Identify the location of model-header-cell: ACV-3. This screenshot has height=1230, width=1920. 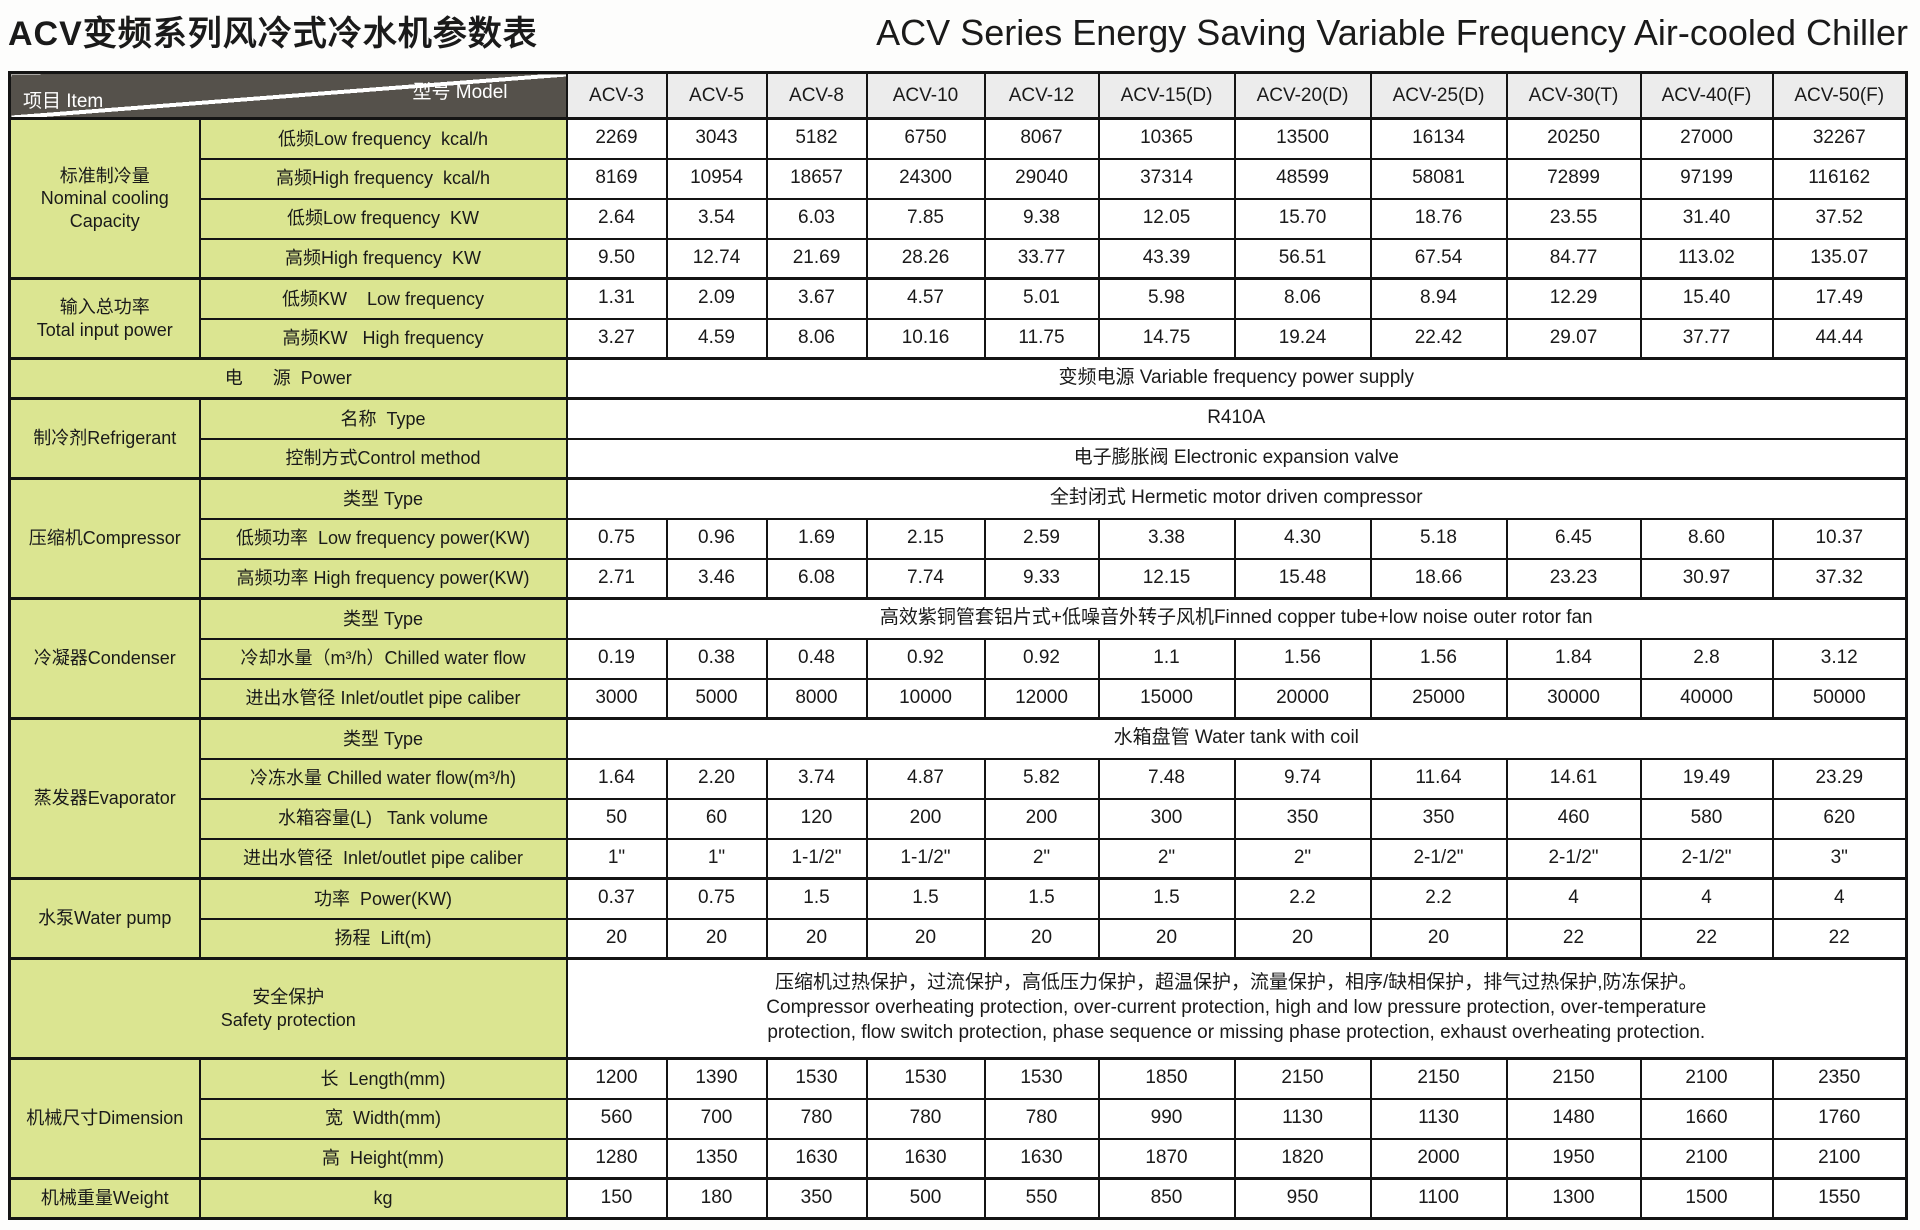
(616, 95).